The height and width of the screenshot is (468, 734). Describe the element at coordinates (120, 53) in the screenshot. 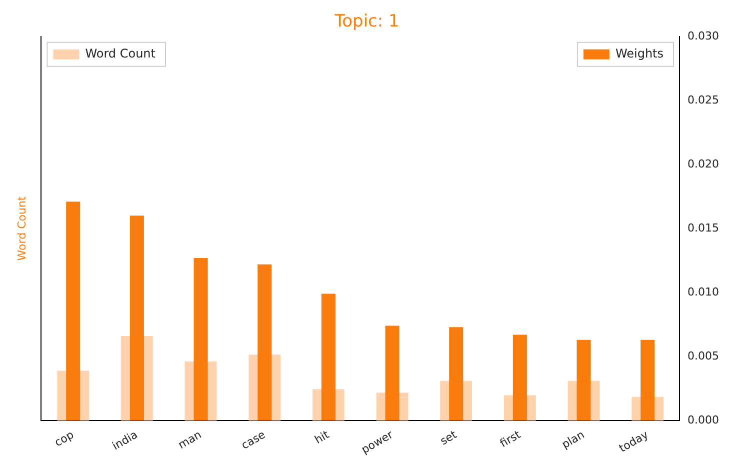

I see `legend-label: Word Count` at that location.